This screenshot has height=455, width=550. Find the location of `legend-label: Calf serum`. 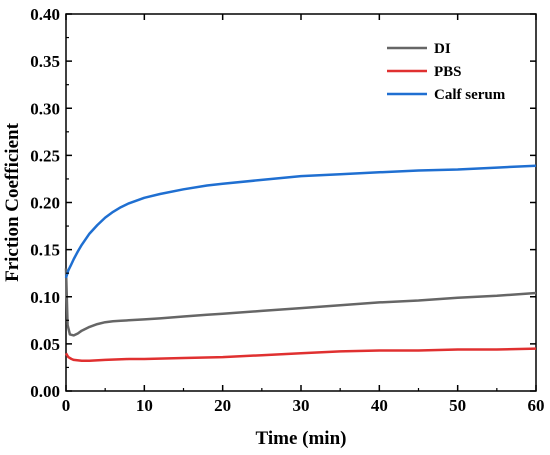

legend-label: Calf serum is located at coordinates (470, 95).